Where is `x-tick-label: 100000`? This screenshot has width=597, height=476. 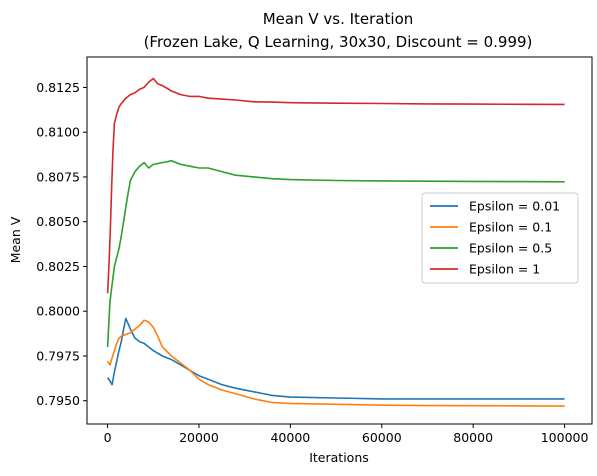
x-tick-label: 100000 is located at coordinates (565, 437).